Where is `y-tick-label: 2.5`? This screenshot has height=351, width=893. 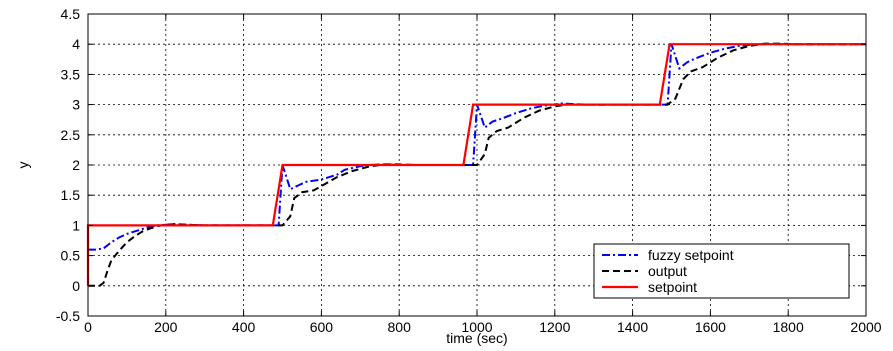
y-tick-label: 2.5 is located at coordinates (71, 135).